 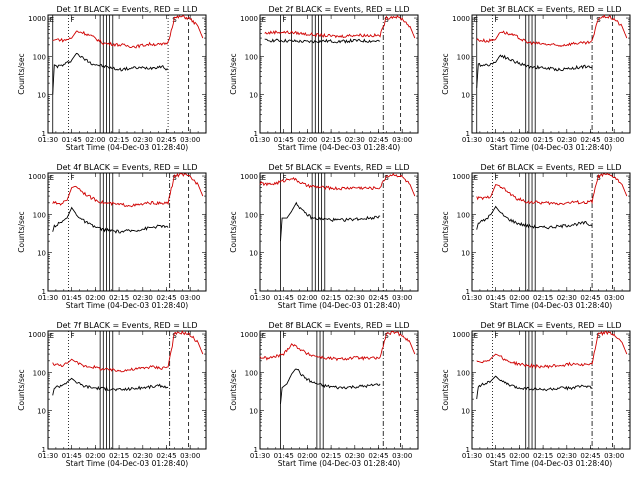 I want to click on panel-title: Det 8f BLACK = Events, RED = LLD, so click(x=338, y=325).